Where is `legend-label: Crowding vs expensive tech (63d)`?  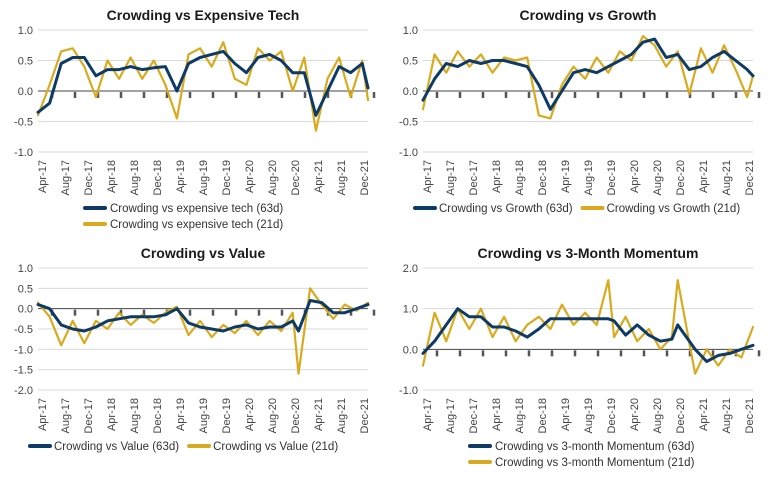 legend-label: Crowding vs expensive tech (63d) is located at coordinates (196, 209).